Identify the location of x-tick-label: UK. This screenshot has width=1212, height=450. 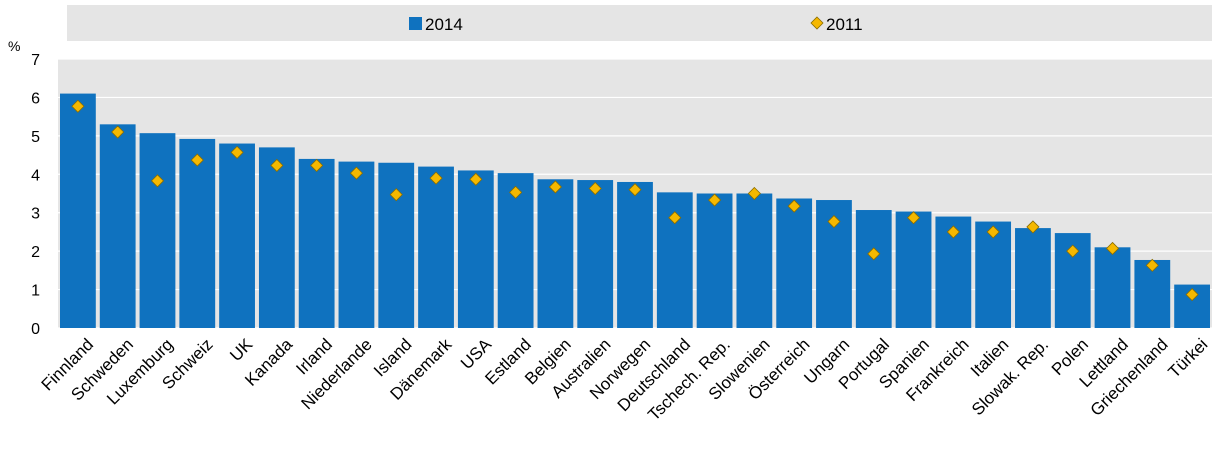
(241, 349).